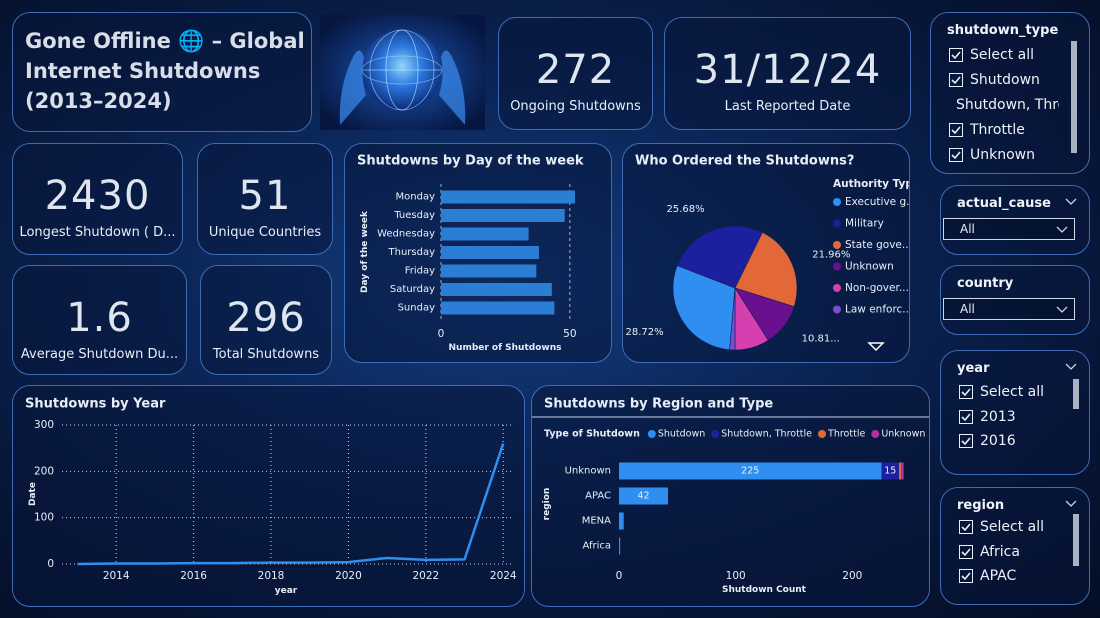 This screenshot has width=1100, height=618. I want to click on y-tick-label: Sunday, so click(416, 308).